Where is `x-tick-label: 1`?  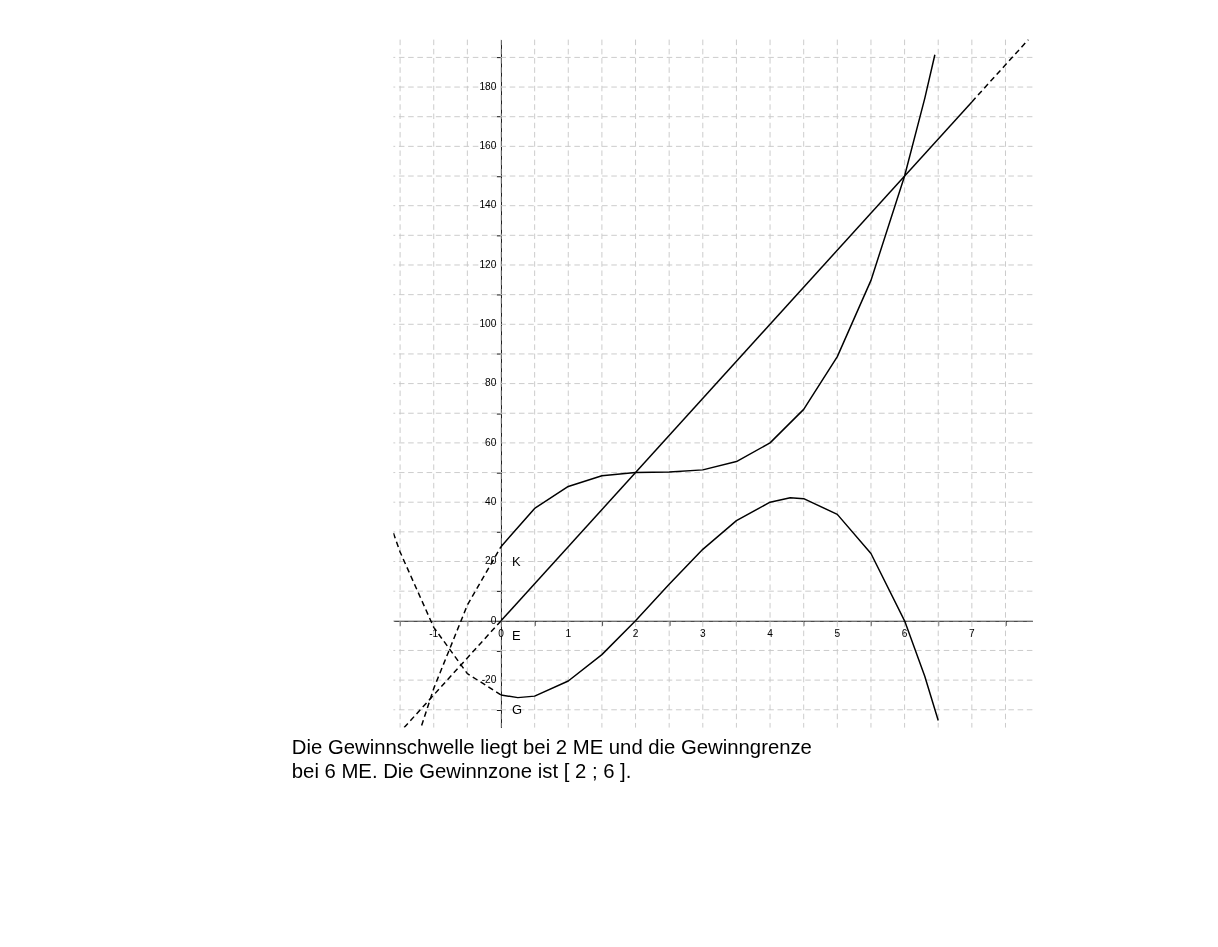
x-tick-label: 1 is located at coordinates (568, 633).